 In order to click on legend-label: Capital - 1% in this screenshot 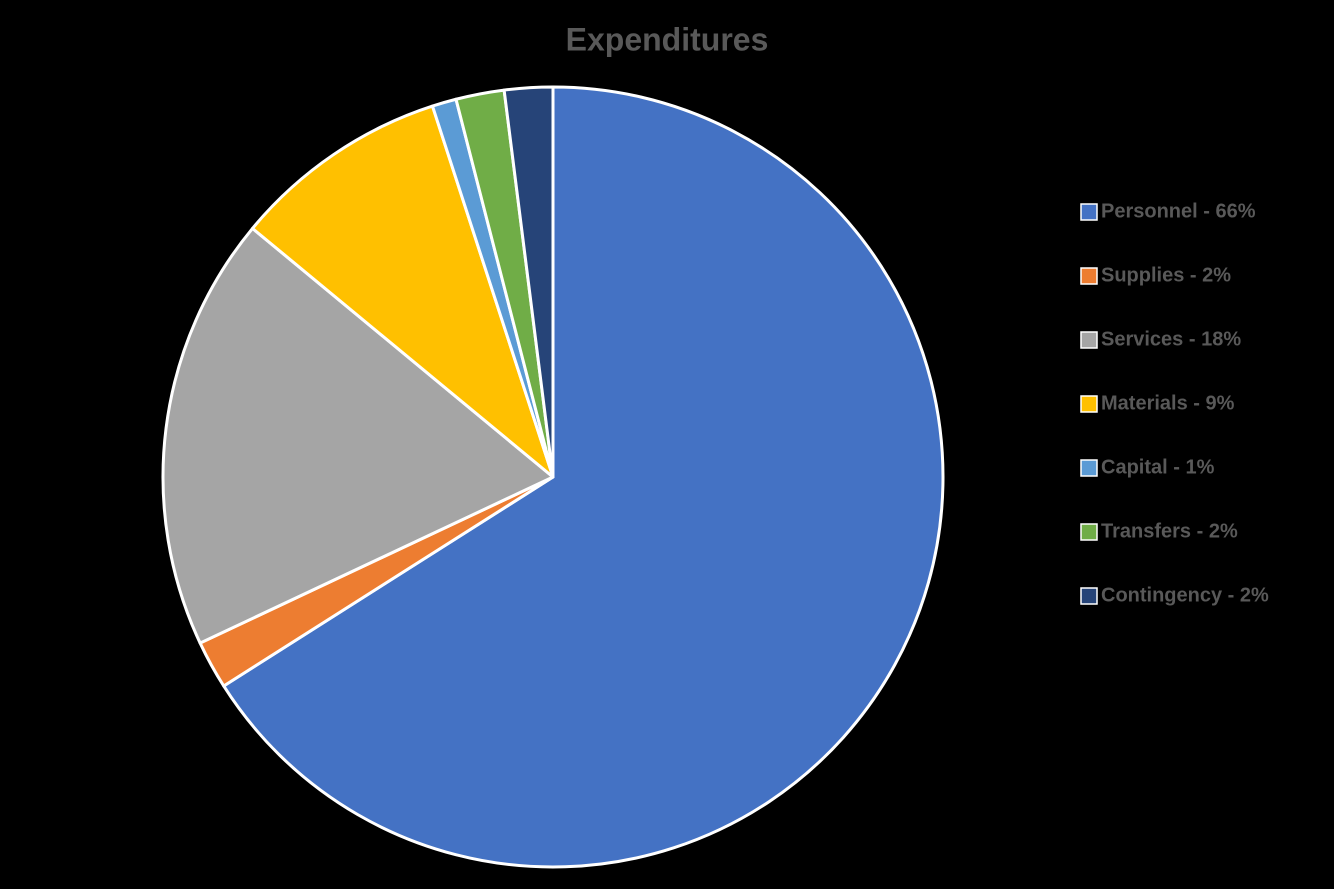, I will do `click(1158, 467)`.